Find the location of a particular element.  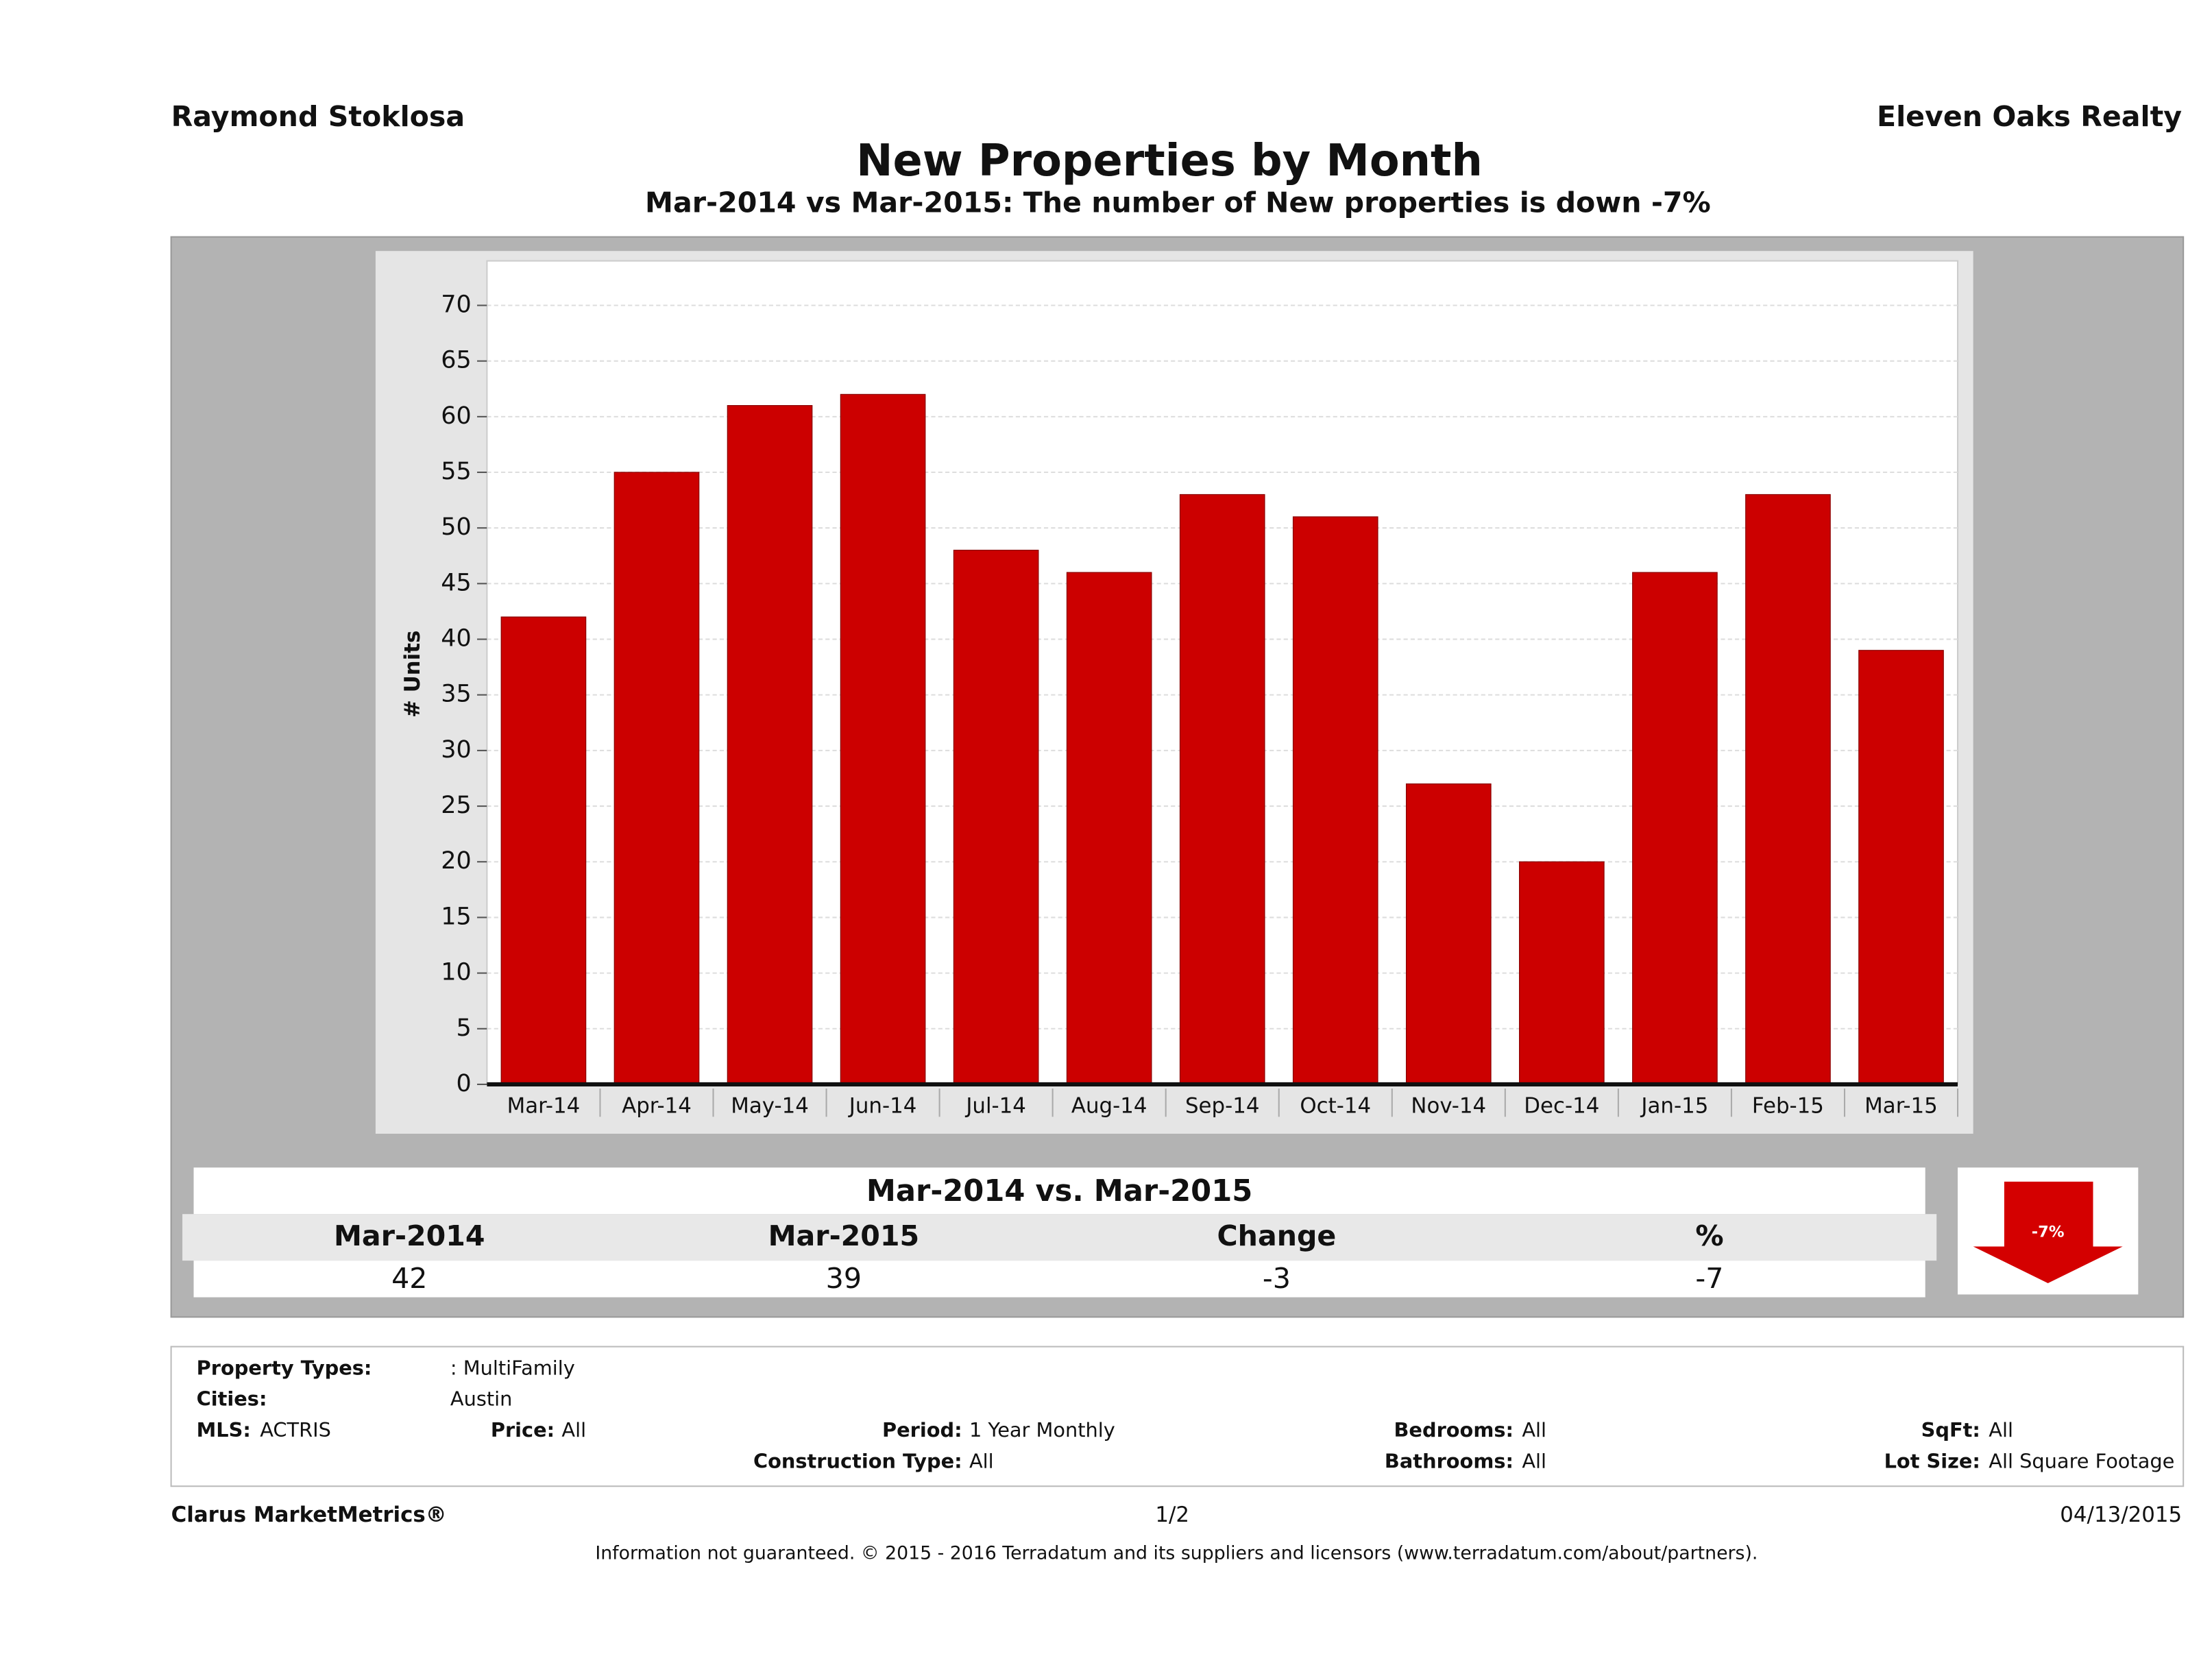

y-tick-label: 25 is located at coordinates (457, 805).